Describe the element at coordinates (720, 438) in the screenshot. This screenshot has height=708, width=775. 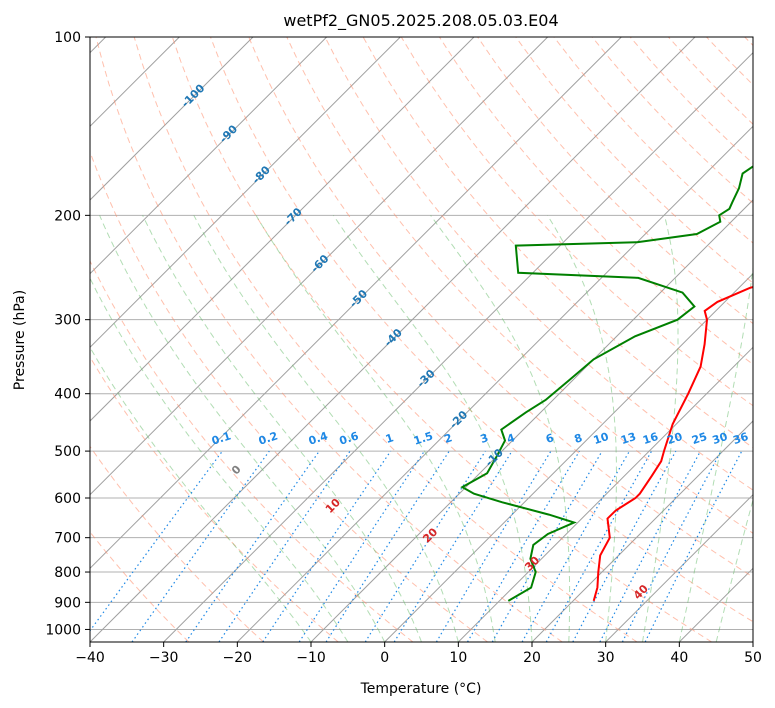
I see `isohume-label: 30` at that location.